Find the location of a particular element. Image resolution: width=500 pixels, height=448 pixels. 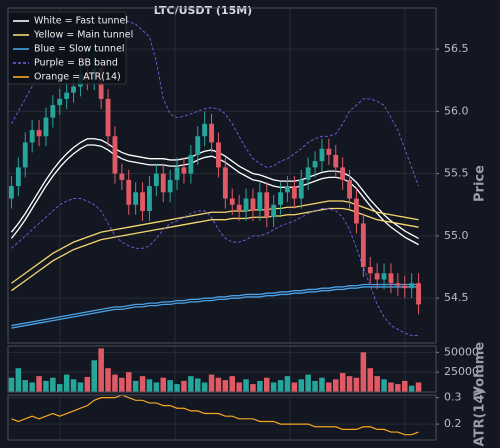

y-tick-label: 56.5 is located at coordinates (456, 48).